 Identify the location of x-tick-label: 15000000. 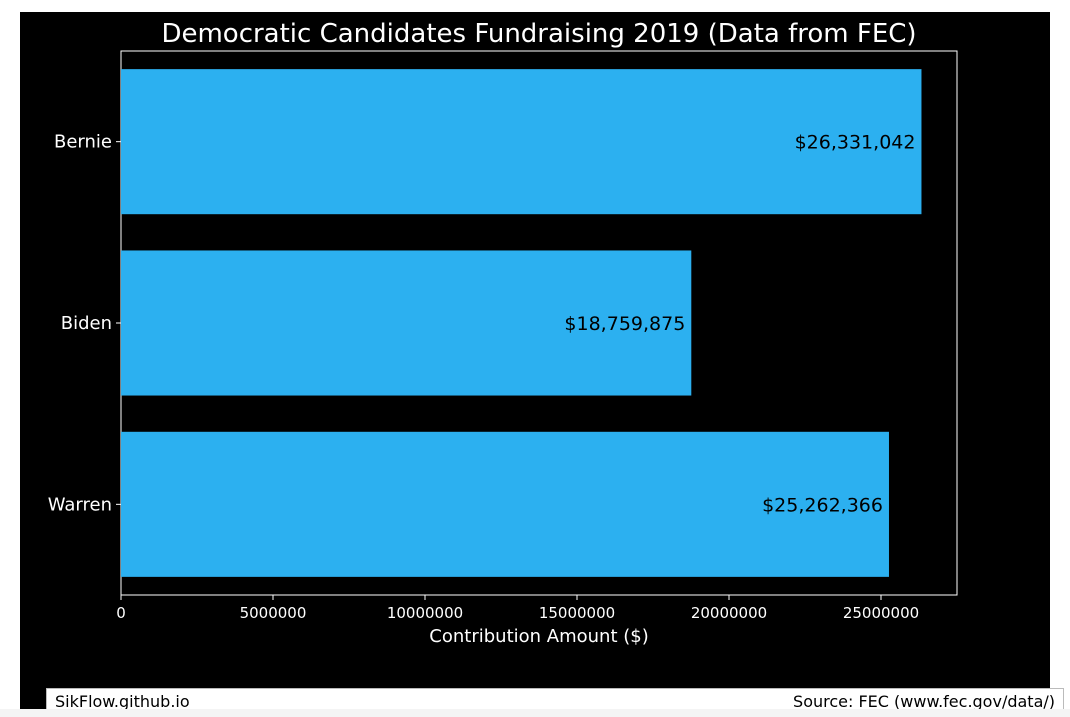
(577, 613).